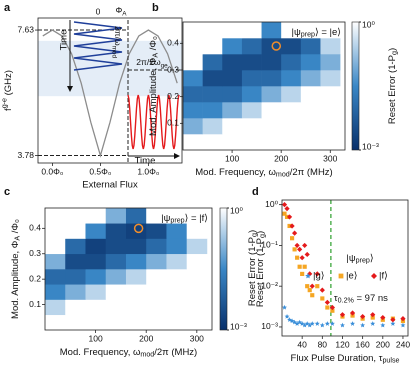  Describe the element at coordinates (236, 210) in the screenshot. I see `colorbar-tick-label: 10⁰` at that location.